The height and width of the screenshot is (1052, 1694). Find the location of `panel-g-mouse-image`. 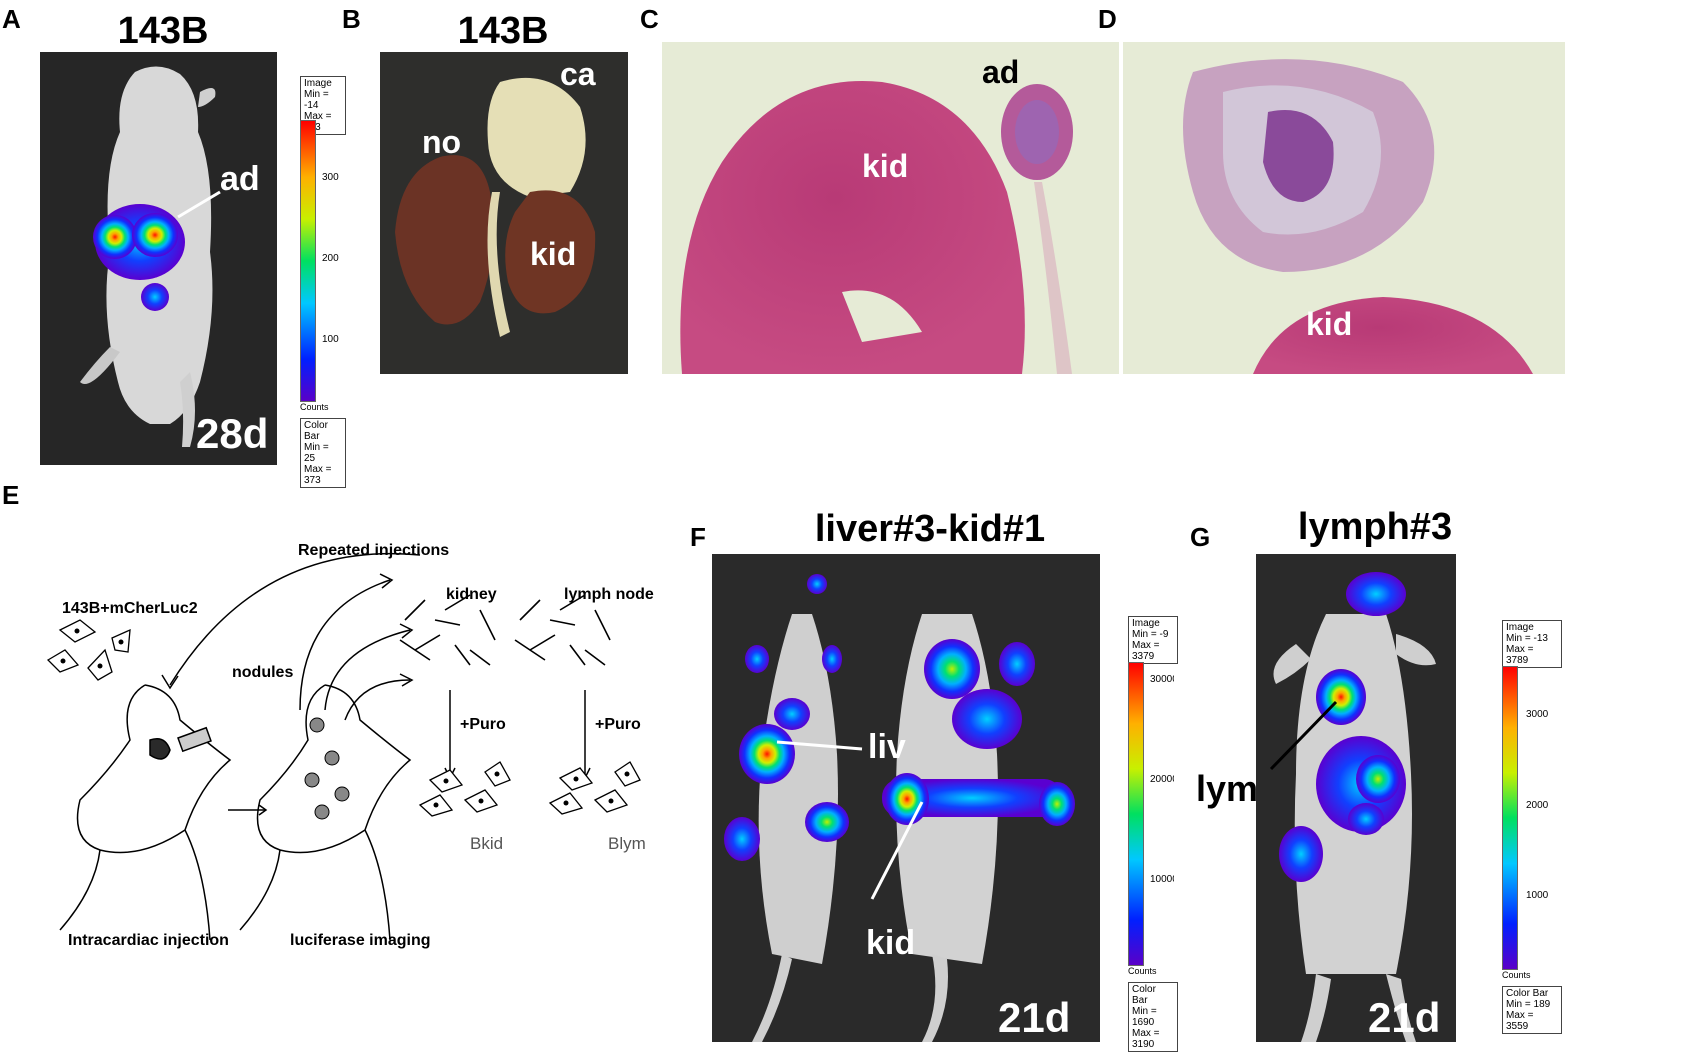

panel-g-mouse-image is located at coordinates (1356, 798).